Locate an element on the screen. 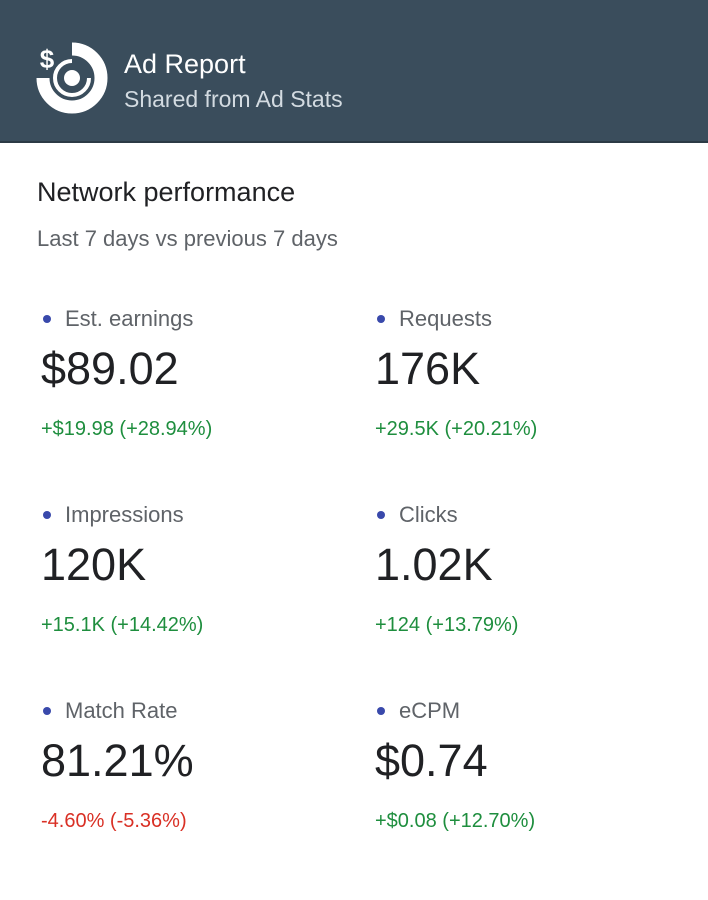  metric-label: eCPM is located at coordinates (430, 710).